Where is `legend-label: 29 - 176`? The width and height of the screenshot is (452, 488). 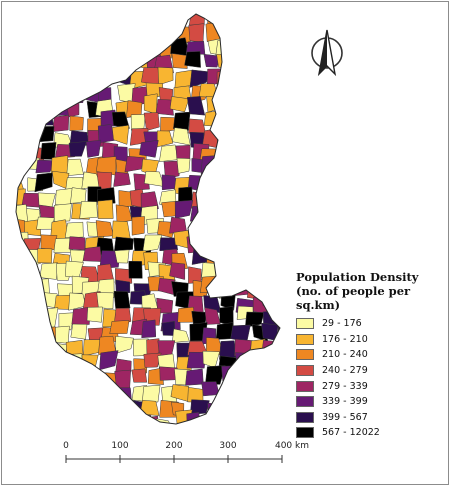 legend-label: 29 - 176 is located at coordinates (342, 324).